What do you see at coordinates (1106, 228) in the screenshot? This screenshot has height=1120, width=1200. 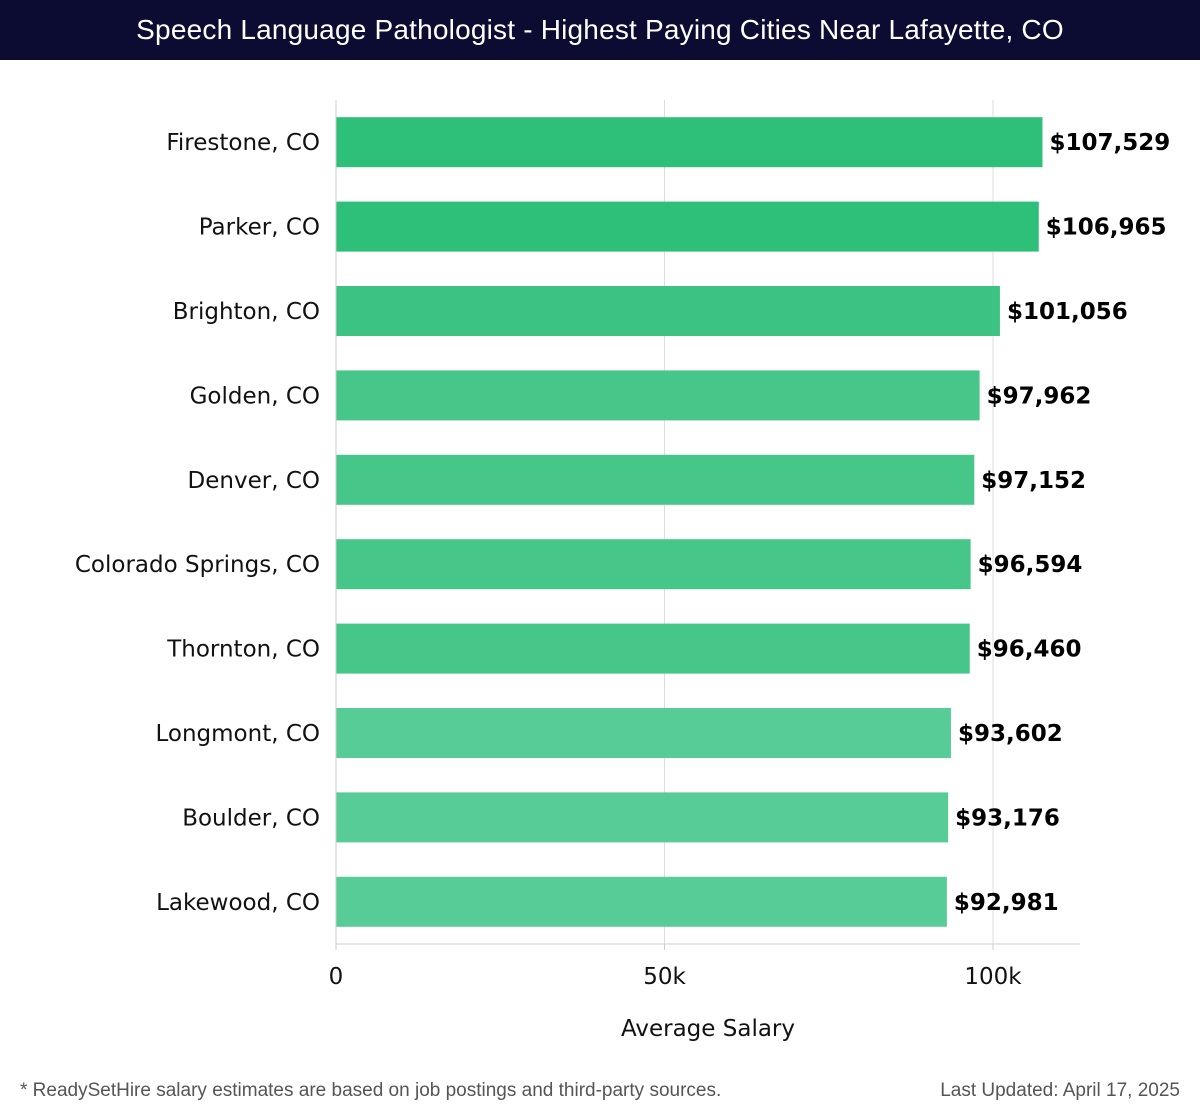 I see `value-label: $106,965` at bounding box center [1106, 228].